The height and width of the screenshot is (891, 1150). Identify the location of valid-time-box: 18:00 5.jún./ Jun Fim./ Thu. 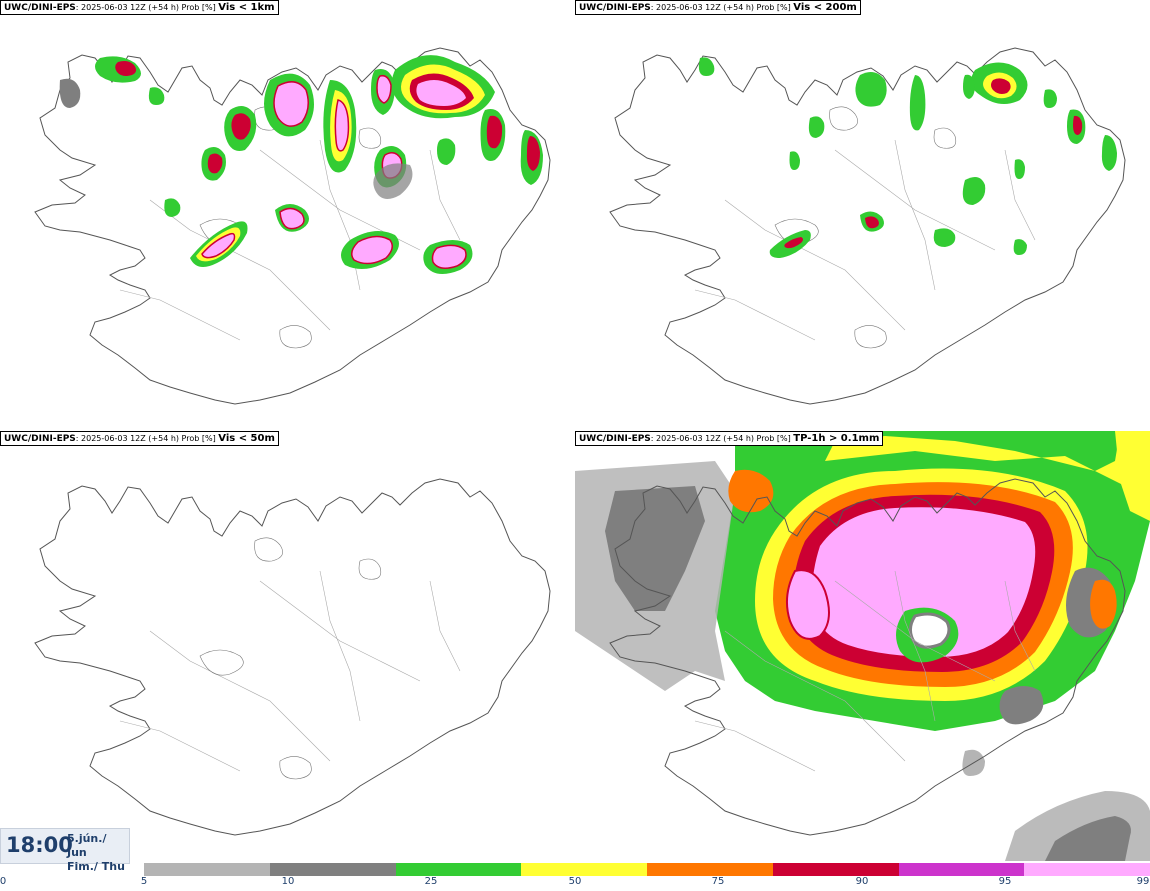
(65, 850).